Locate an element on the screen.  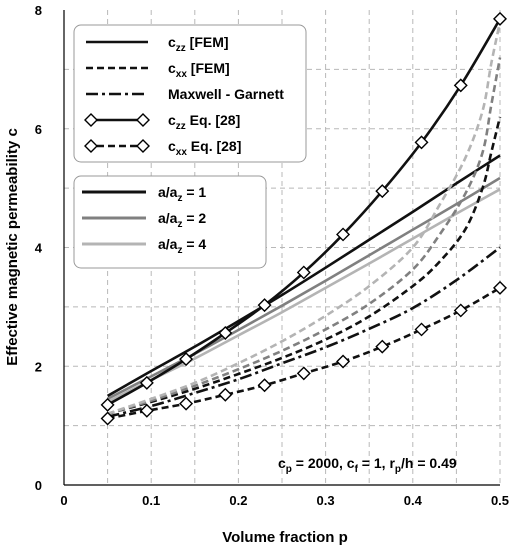
y-tick-label: 6 is located at coordinates (38, 129).